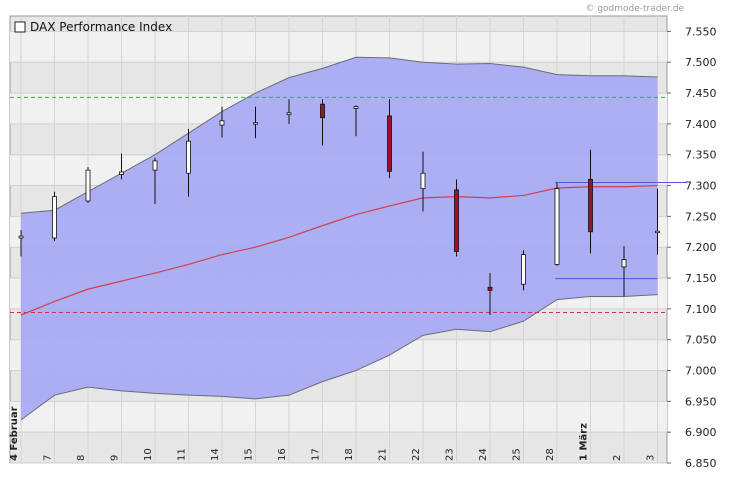 The width and height of the screenshot is (730, 485). What do you see at coordinates (701, 371) in the screenshot?
I see `y-tick-label: 7.000` at bounding box center [701, 371].